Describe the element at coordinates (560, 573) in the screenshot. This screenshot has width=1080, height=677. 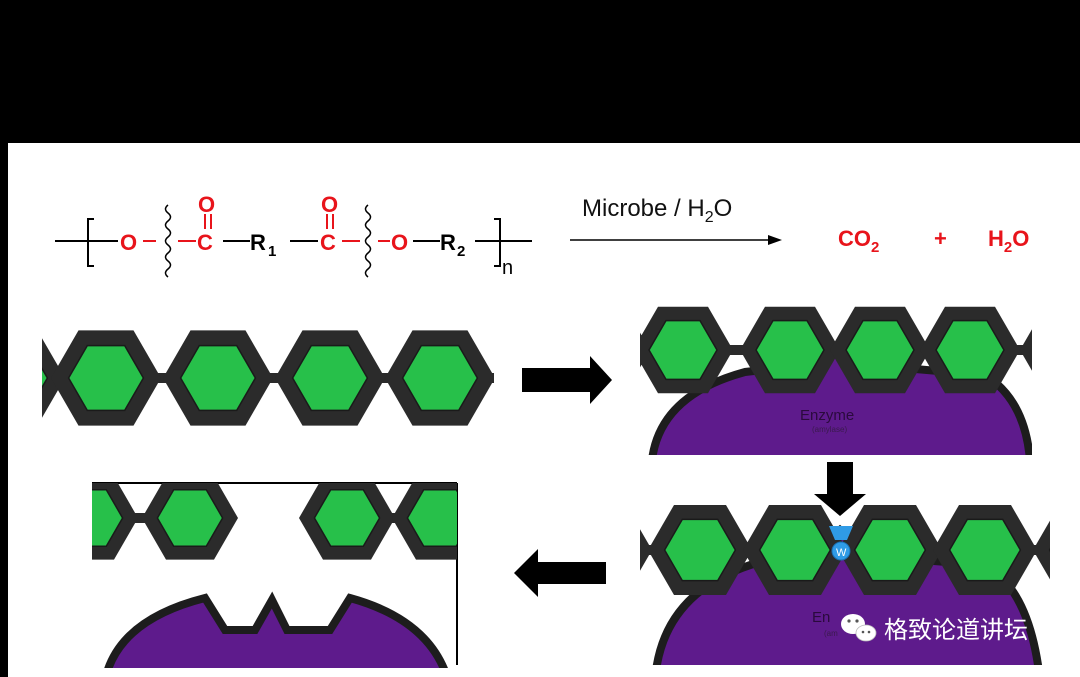
I see `arrow-left` at that location.